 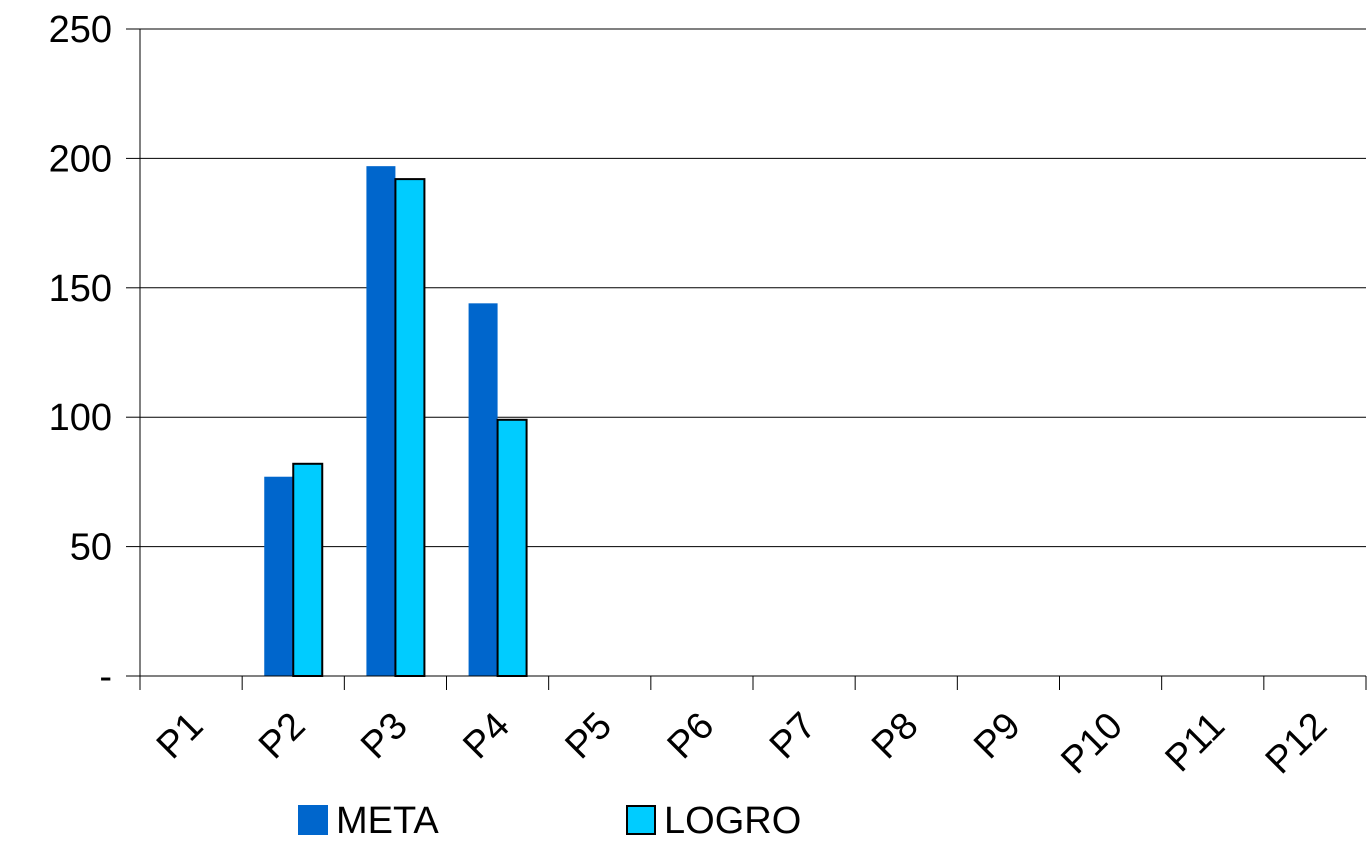 I want to click on x-tick-label: P10, so click(x=1092, y=744).